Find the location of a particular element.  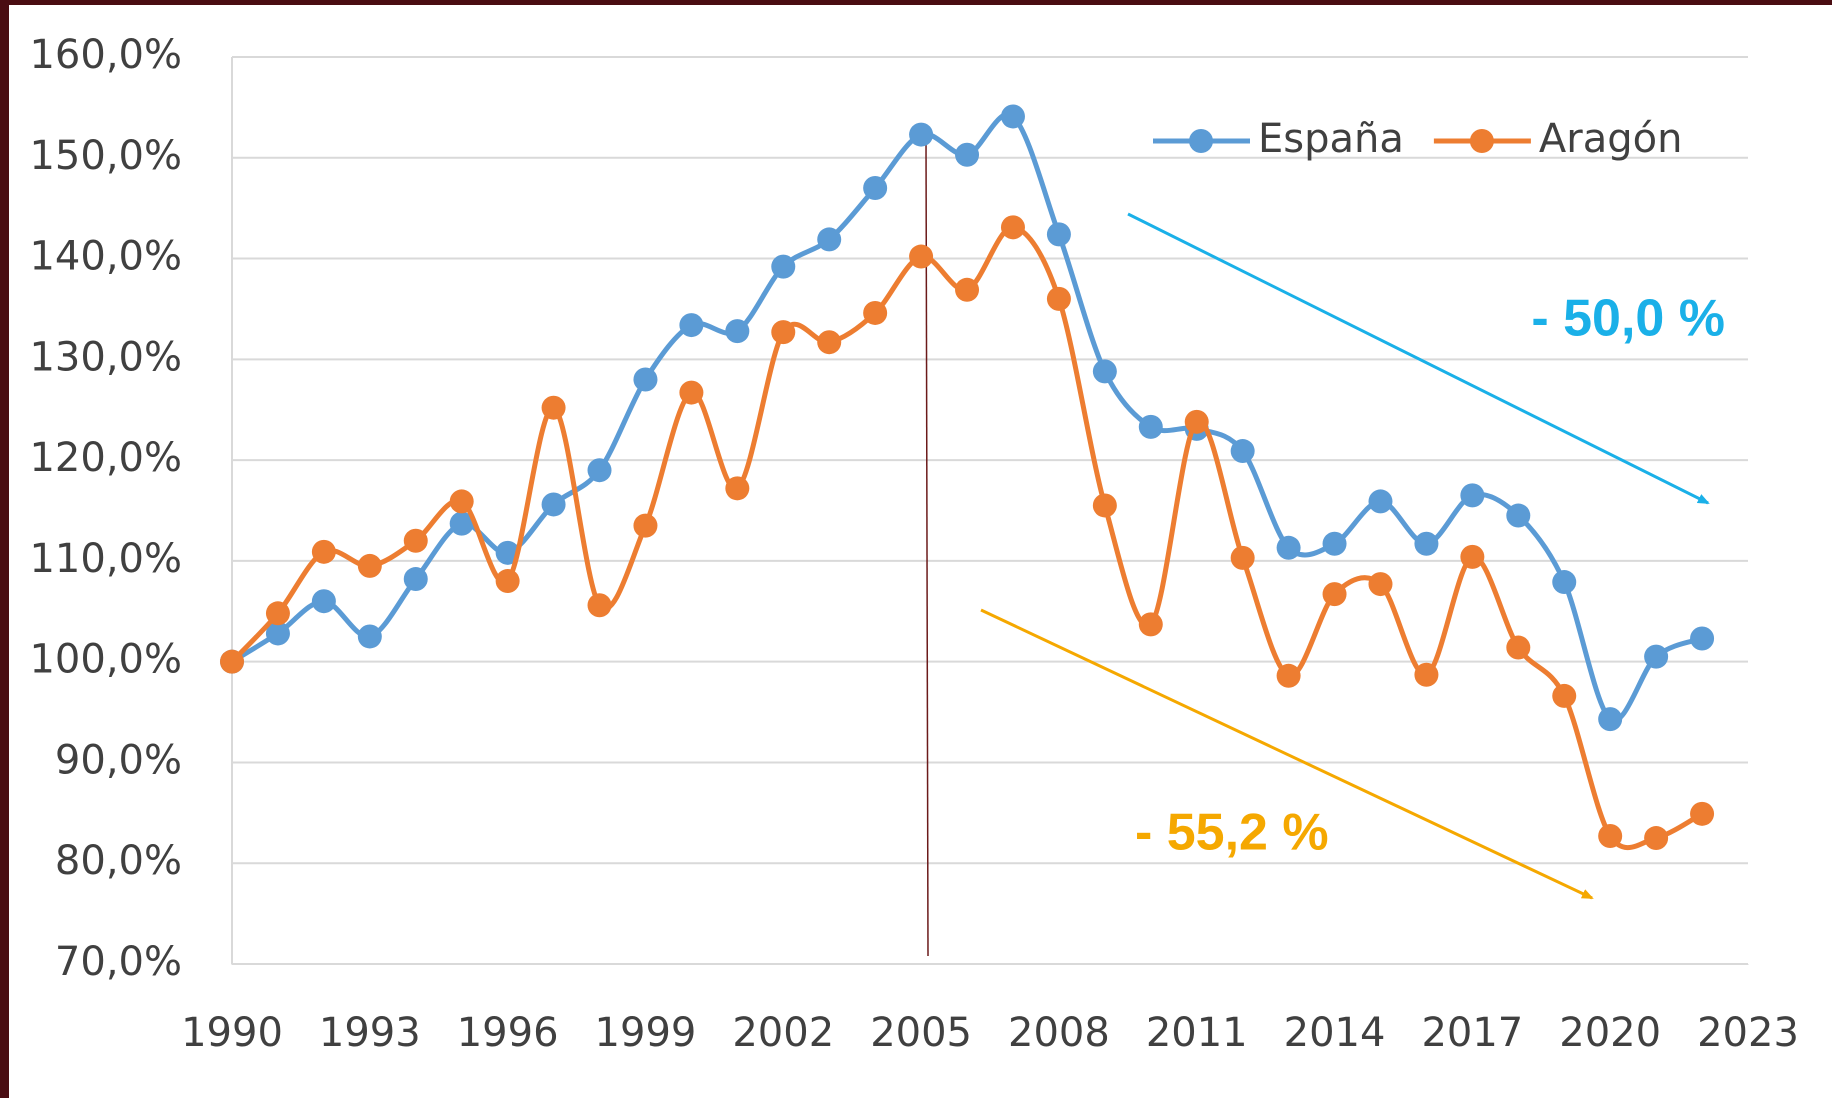

y-tick-label: 140,0% is located at coordinates (105, 257).